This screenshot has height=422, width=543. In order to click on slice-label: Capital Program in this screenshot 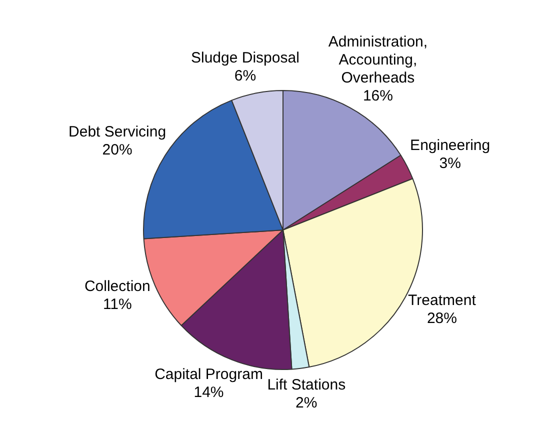, I will do `click(208, 375)`.